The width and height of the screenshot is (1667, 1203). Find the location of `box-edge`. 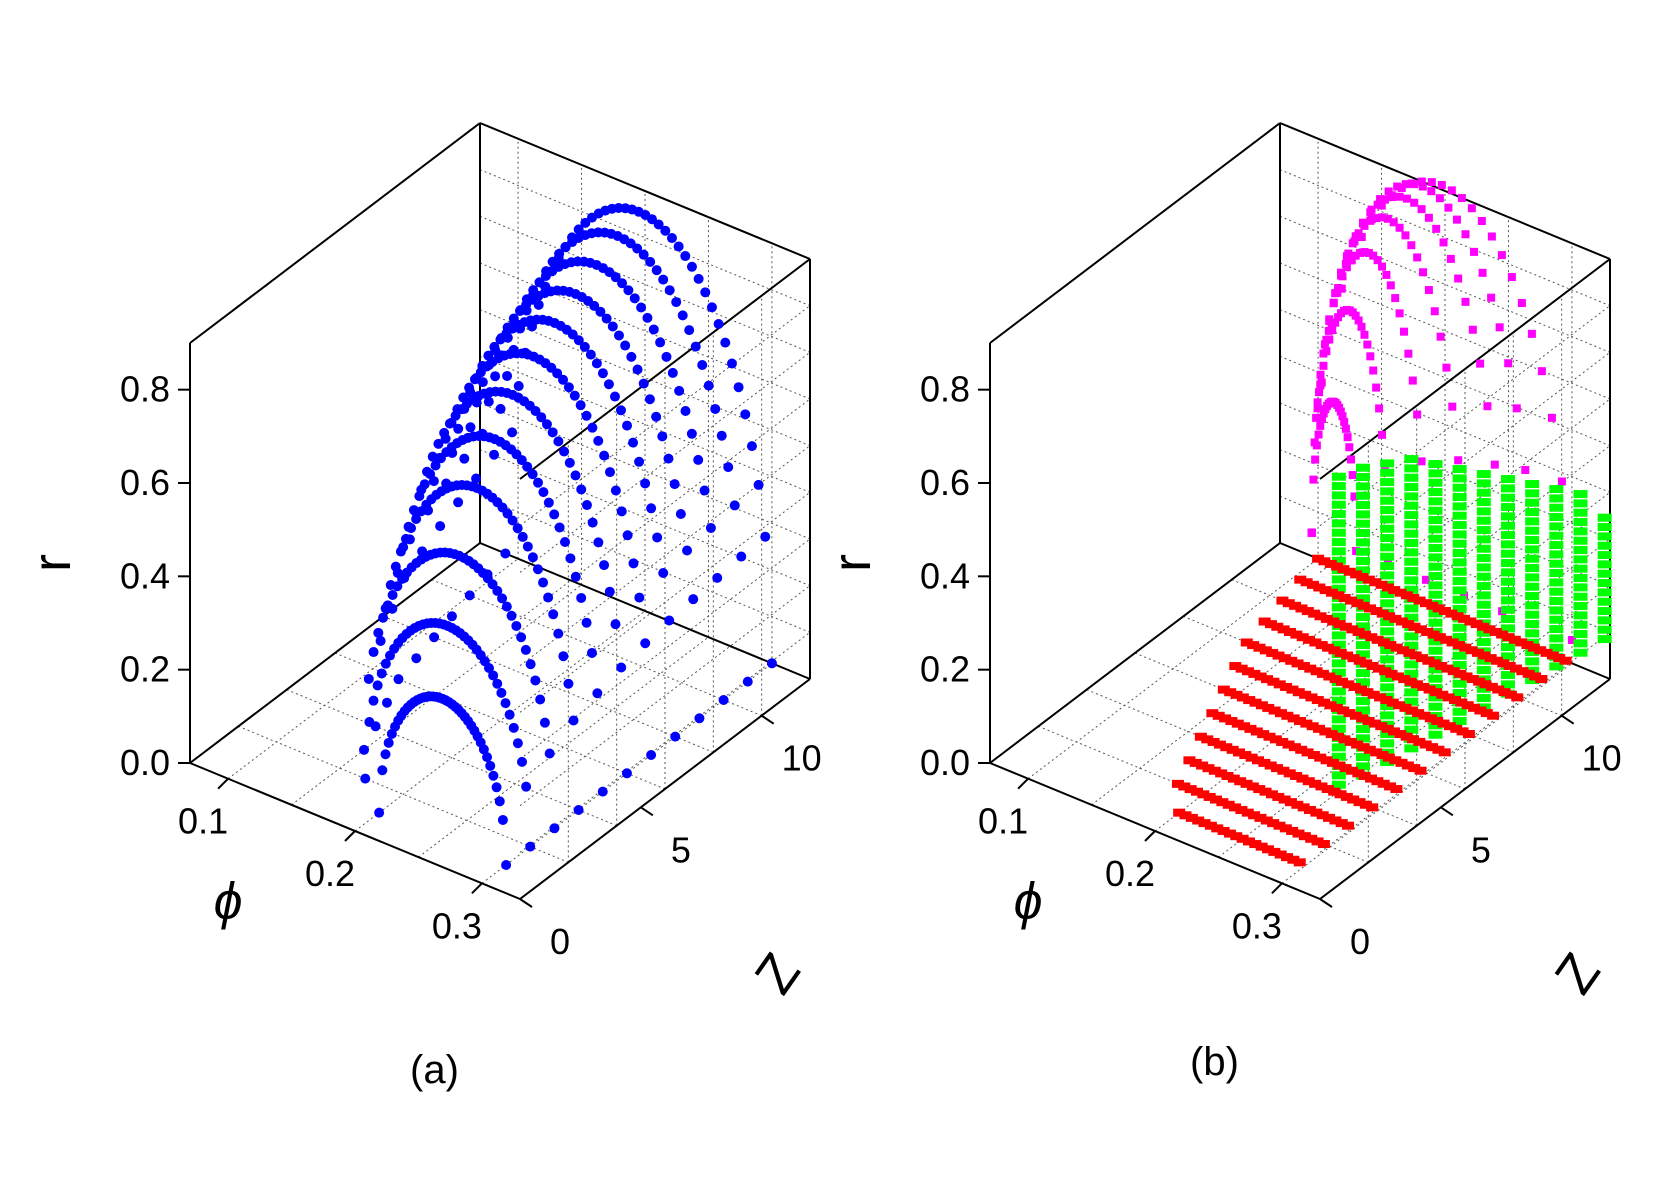

box-edge is located at coordinates (665, 369).